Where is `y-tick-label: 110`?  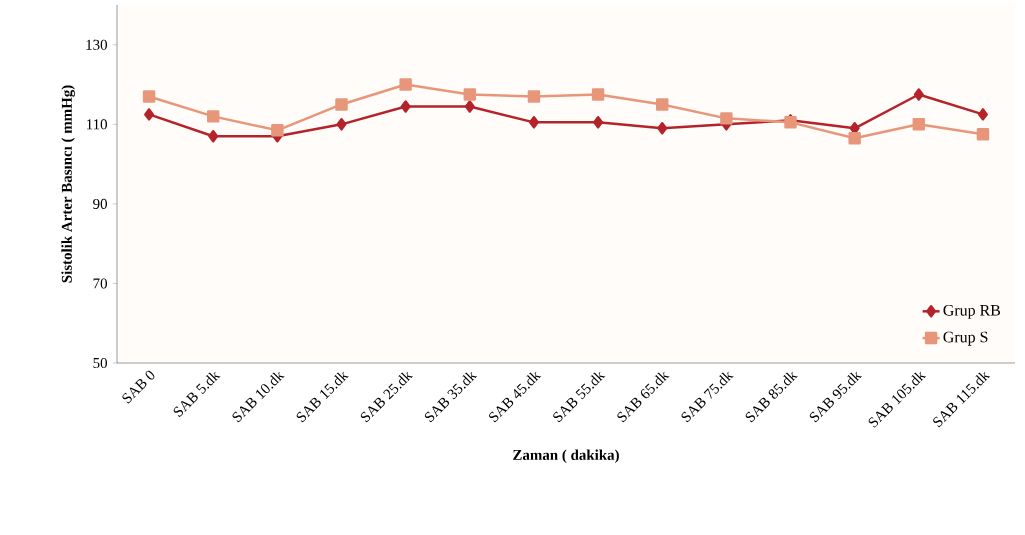 y-tick-label: 110 is located at coordinates (97, 124).